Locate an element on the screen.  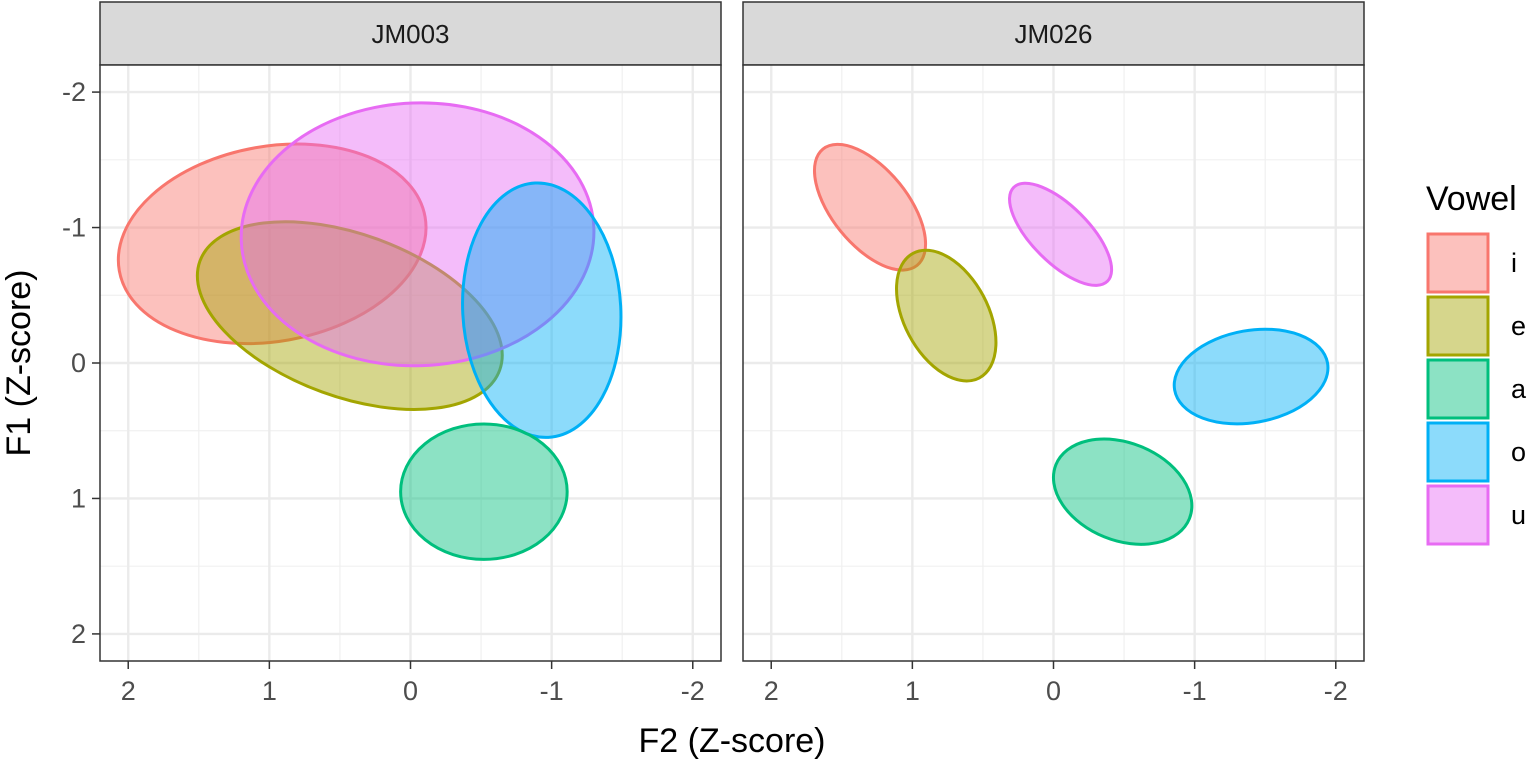
legend-title: Vowel is located at coordinates (1471, 199).